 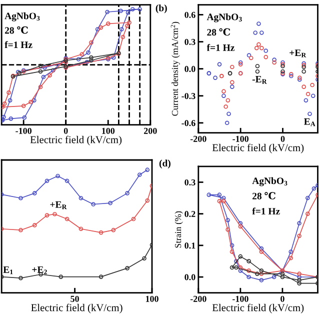 What do you see at coordinates (198, 139) in the screenshot?
I see `x-tick-label: -200` at bounding box center [198, 139].